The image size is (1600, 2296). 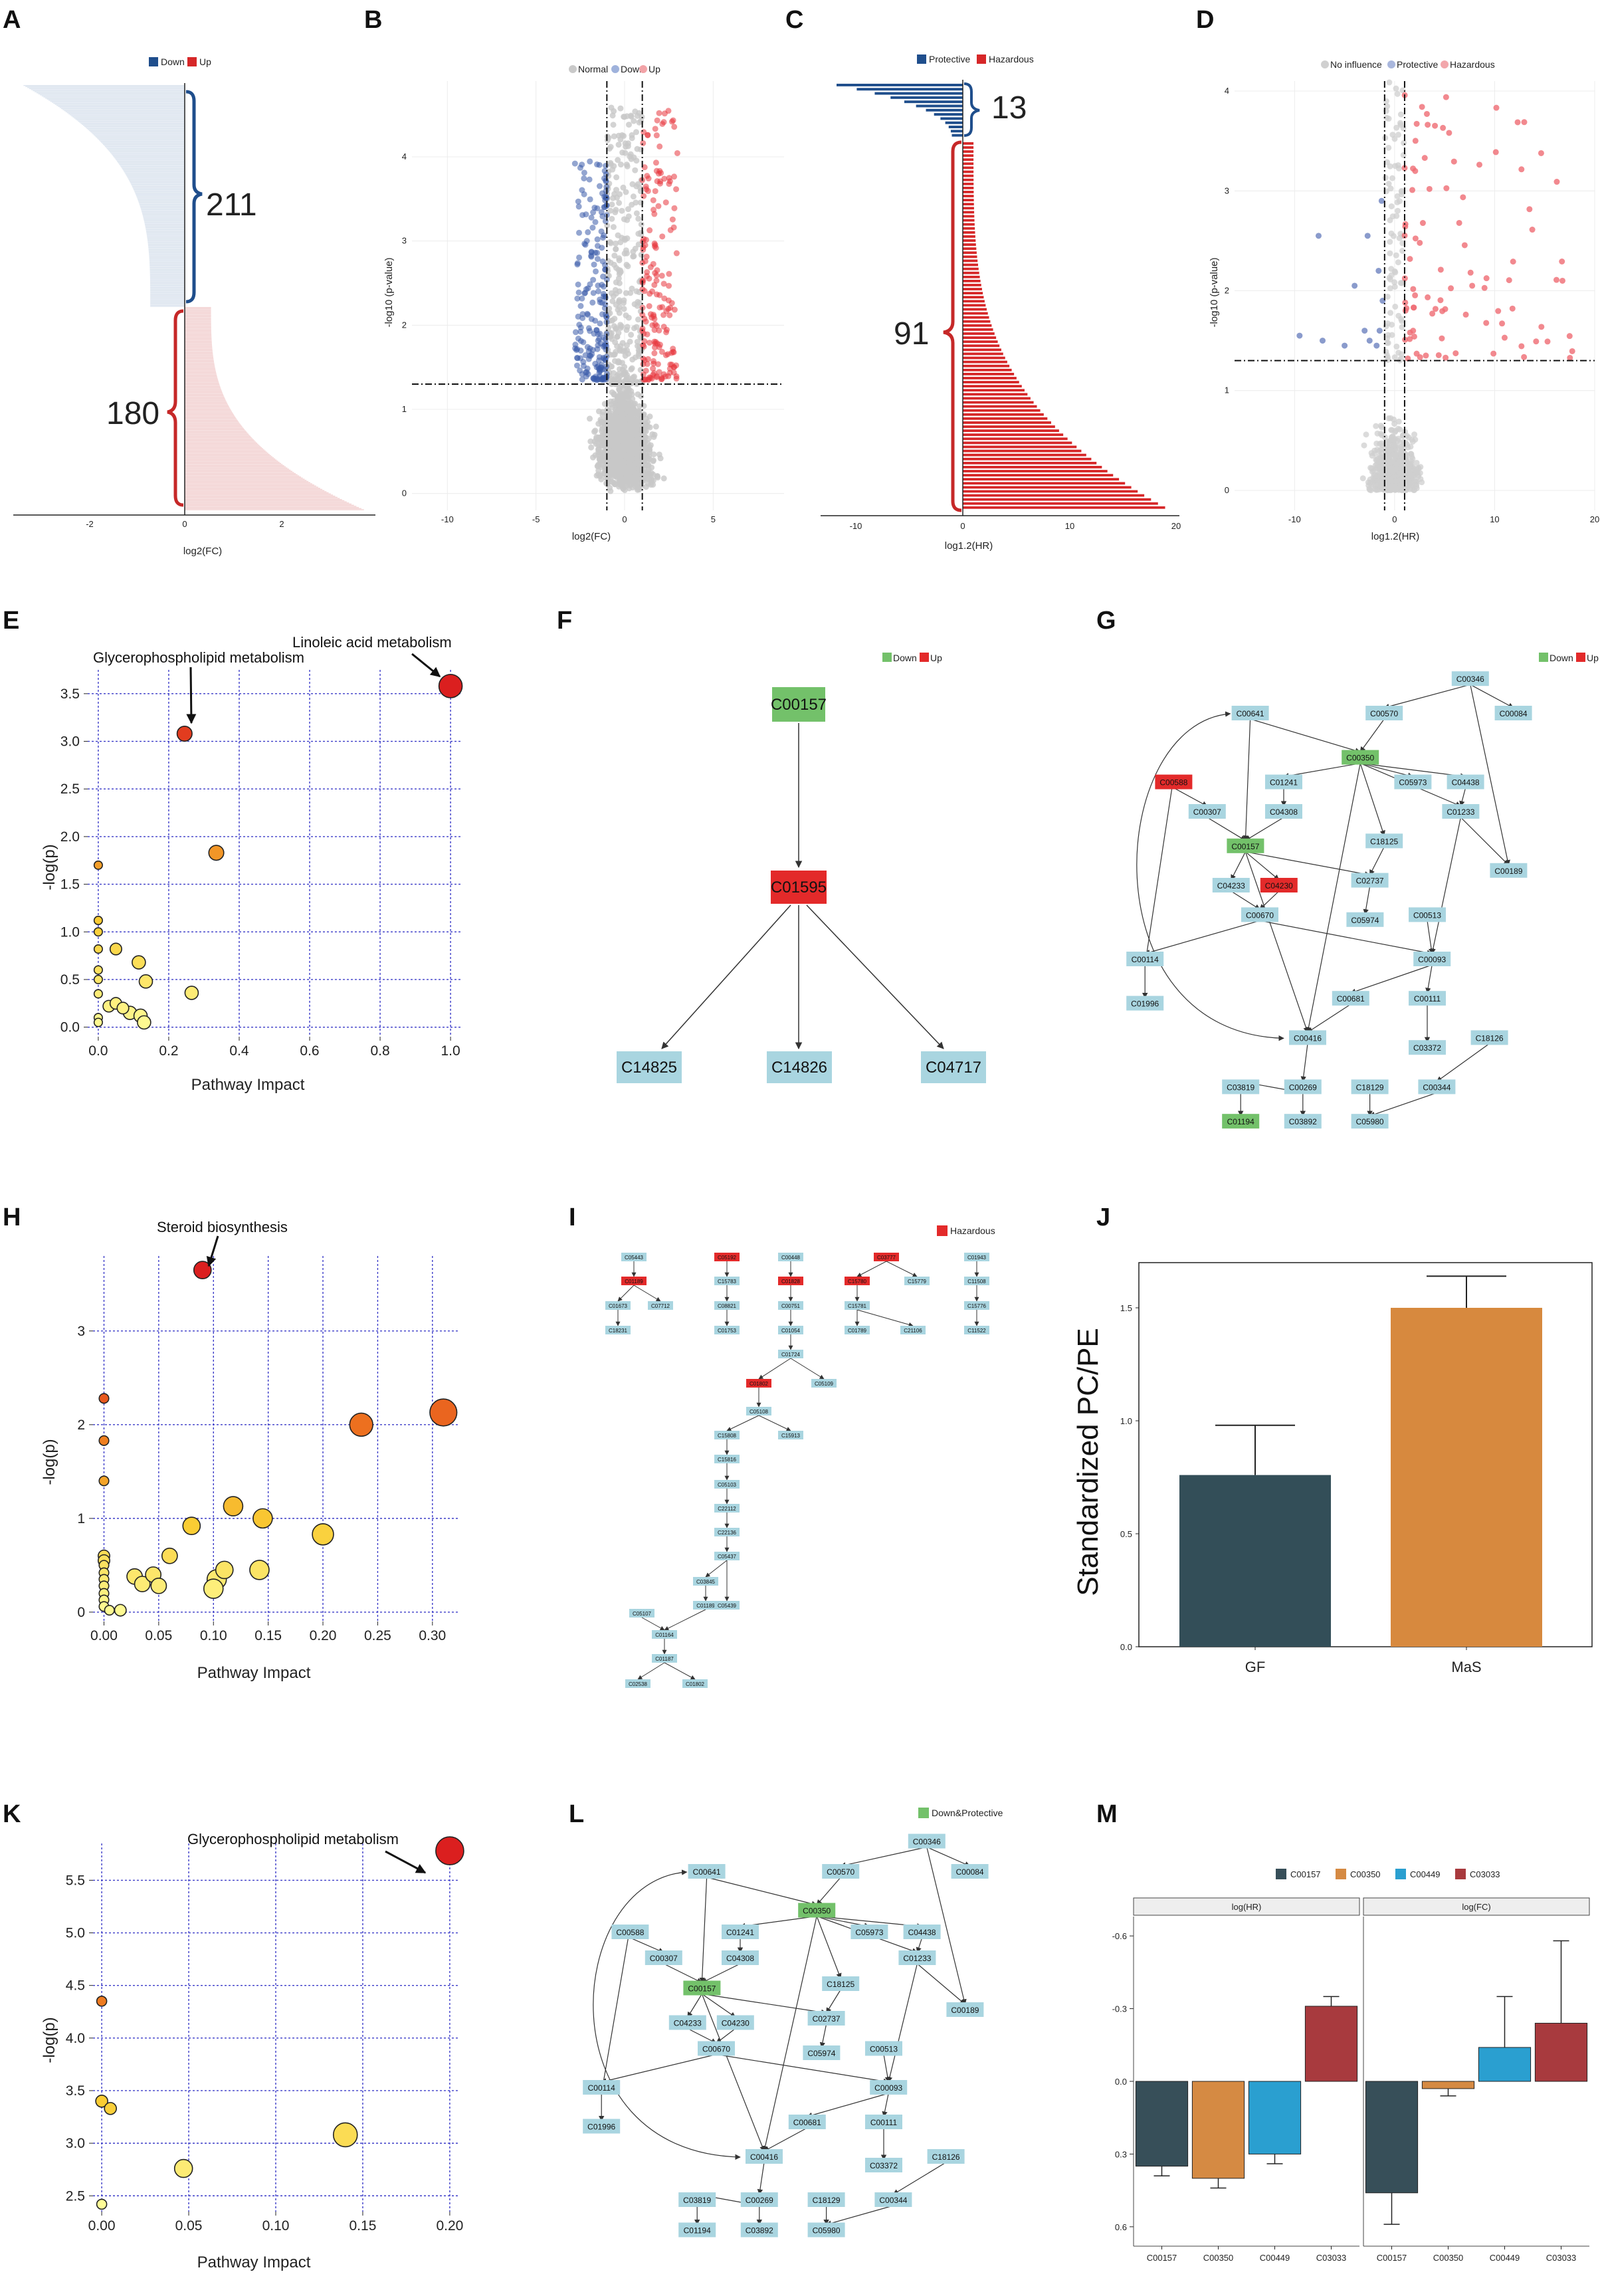 I want to click on node-label: C00570, so click(x=840, y=1872).